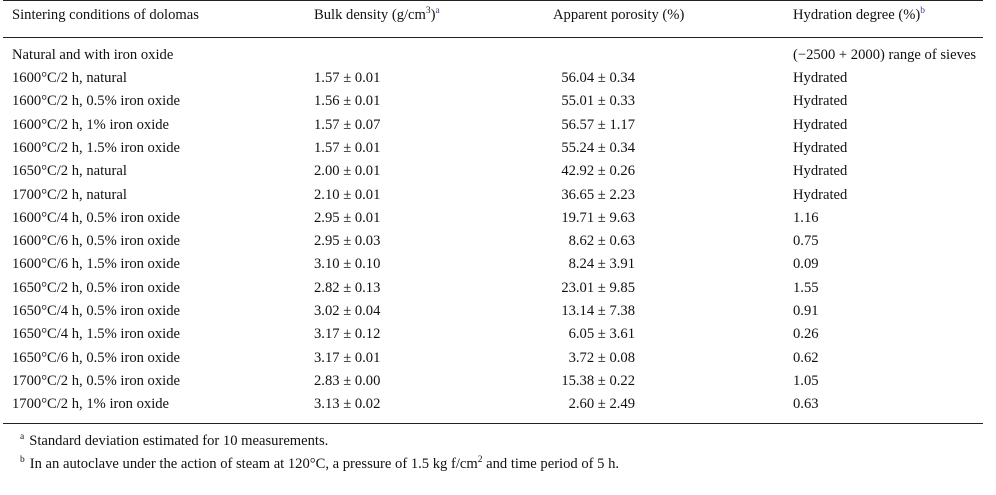  What do you see at coordinates (93, 55) in the screenshot?
I see `group-label: Natural and with iron oxide` at bounding box center [93, 55].